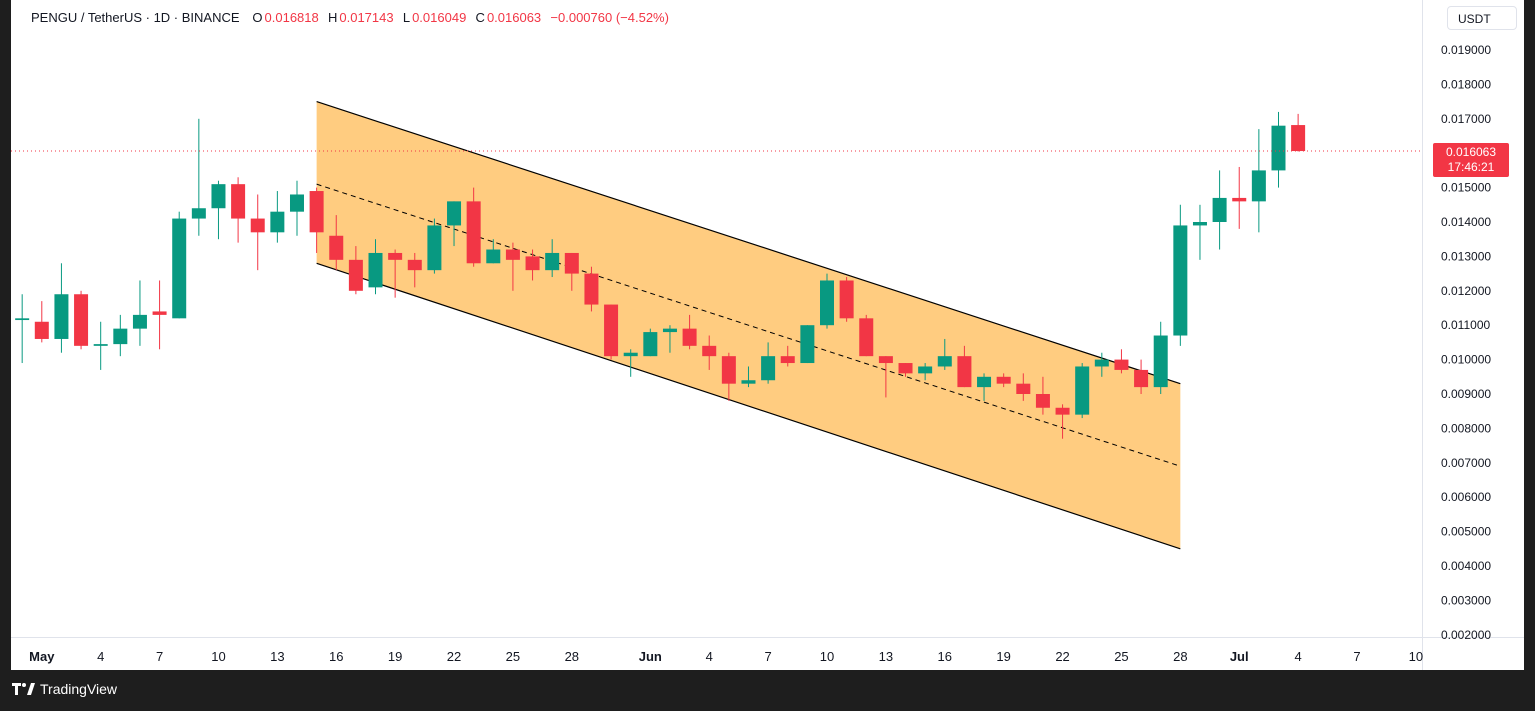  Describe the element at coordinates (1466, 119) in the screenshot. I see `y-tick-label: 0.017000` at that location.